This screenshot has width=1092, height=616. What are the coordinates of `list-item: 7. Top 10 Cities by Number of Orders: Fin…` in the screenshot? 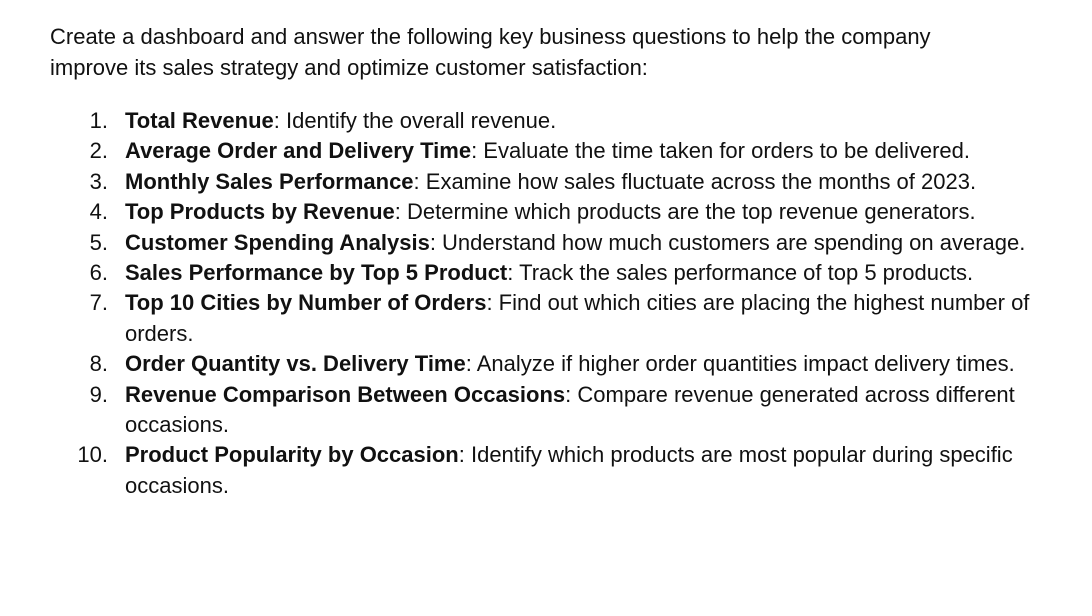 It's located at (551, 318).